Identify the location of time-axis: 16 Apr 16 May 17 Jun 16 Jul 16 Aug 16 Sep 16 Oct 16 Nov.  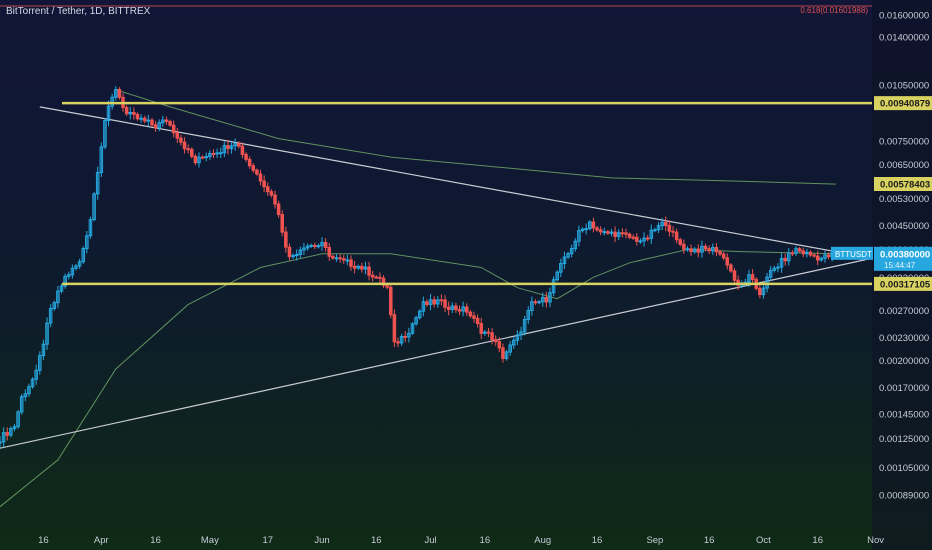
(461, 540).